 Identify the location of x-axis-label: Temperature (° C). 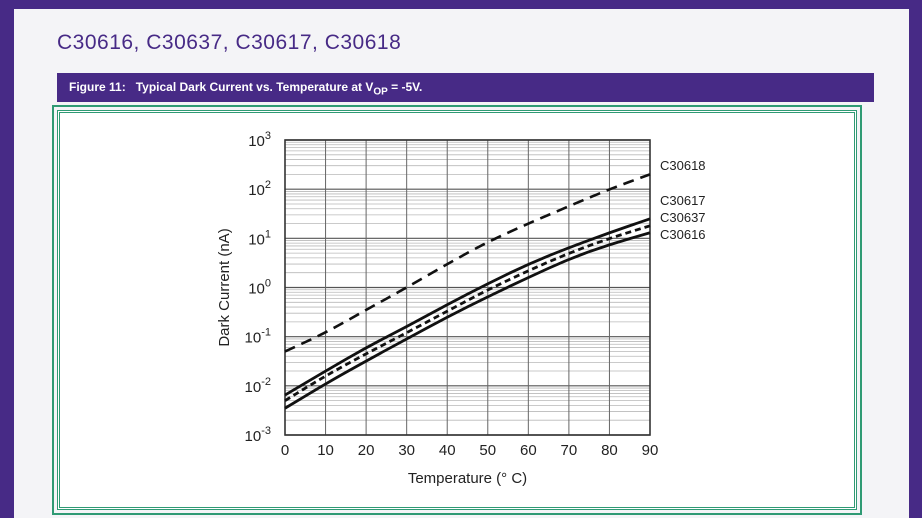
(467, 478).